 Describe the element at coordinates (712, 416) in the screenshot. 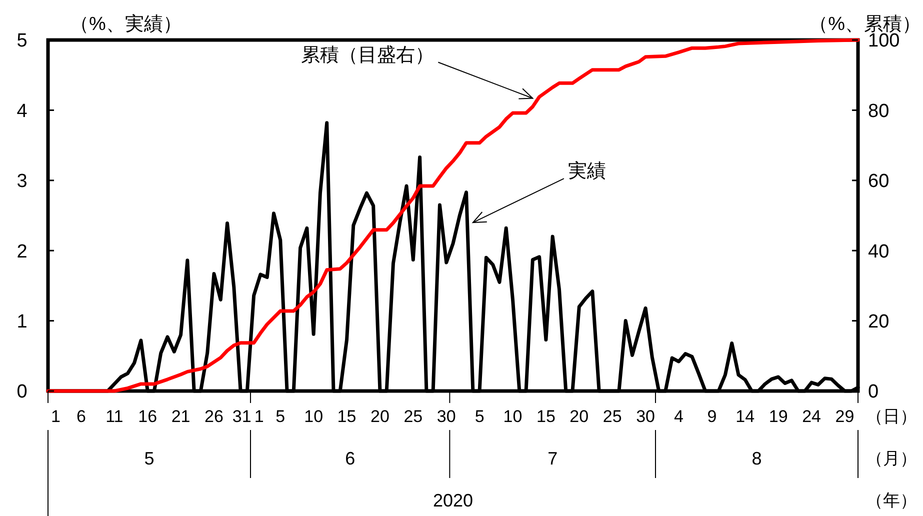

I see `x-tick-label: 9` at that location.